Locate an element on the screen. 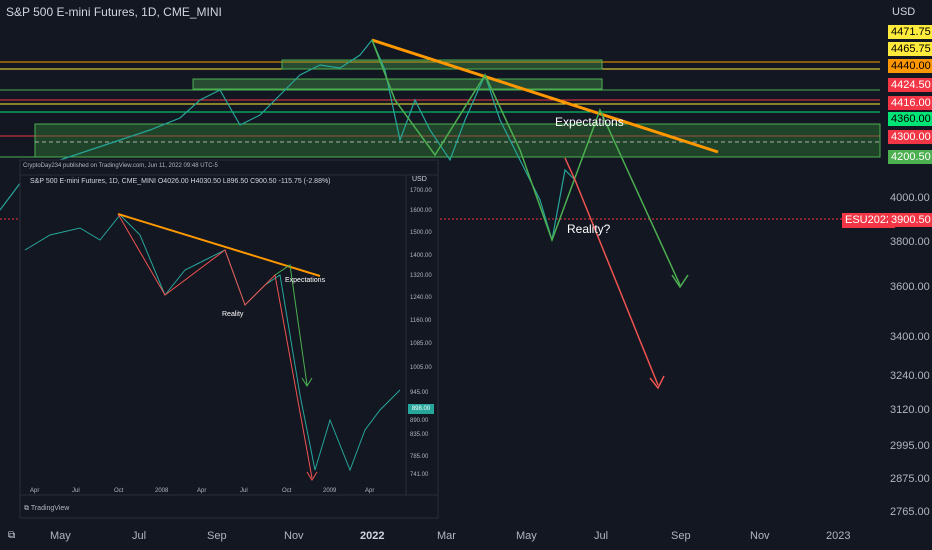 This screenshot has height=550, width=932. tradingview-corner-icon: ⧉ is located at coordinates (12, 535).